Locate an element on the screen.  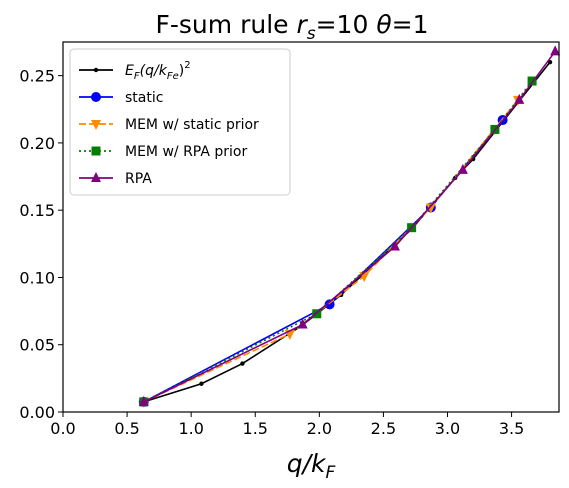
legend-label: RPA is located at coordinates (138, 179).